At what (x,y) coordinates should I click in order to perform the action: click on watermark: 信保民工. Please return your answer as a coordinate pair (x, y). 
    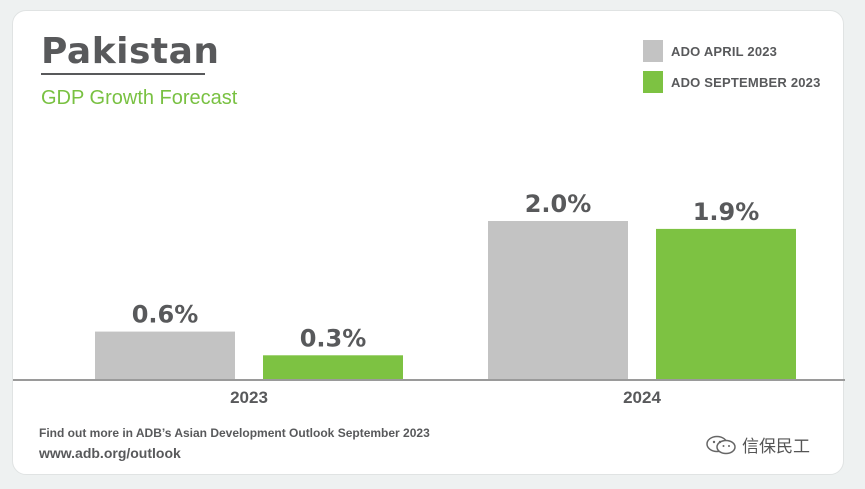
    Looking at the image, I should click on (757, 444).